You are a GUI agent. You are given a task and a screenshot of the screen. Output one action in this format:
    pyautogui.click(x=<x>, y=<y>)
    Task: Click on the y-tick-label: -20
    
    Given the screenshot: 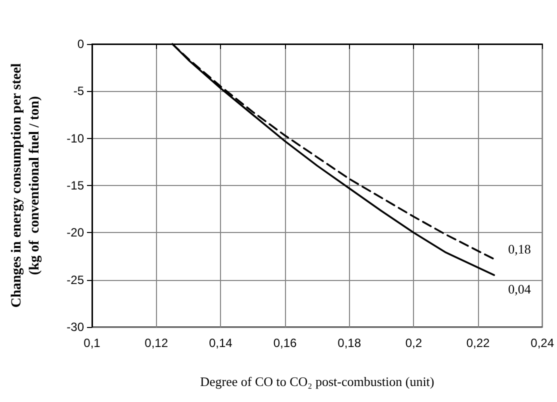 What is the action you would take?
    pyautogui.click(x=75, y=233)
    